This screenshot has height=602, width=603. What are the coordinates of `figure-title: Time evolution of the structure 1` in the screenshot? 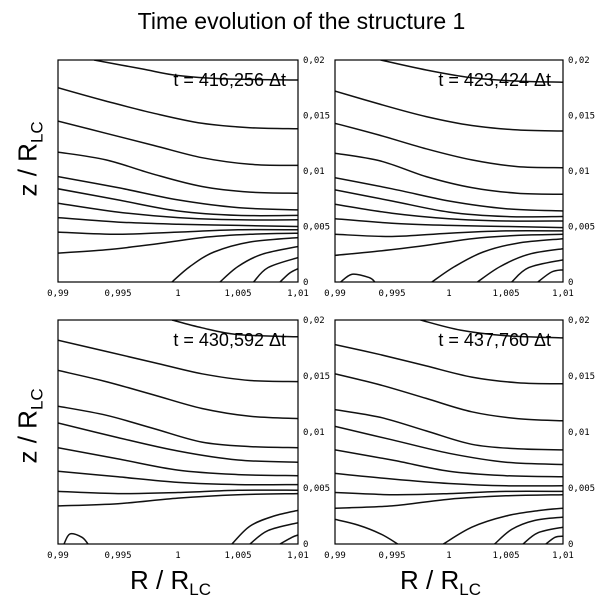 It's located at (301, 21).